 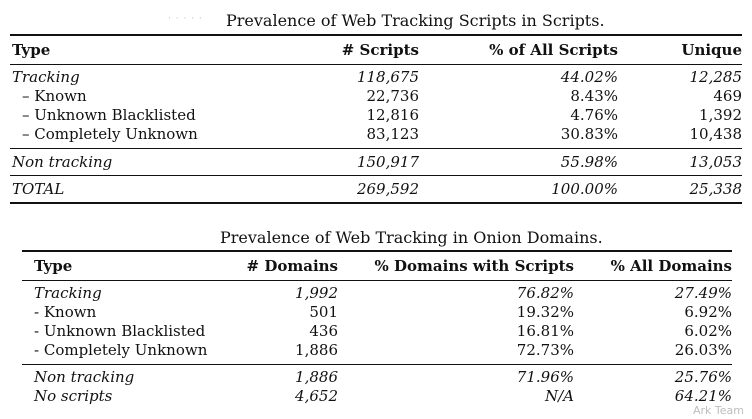 What do you see at coordinates (73, 396) in the screenshot?
I see `cell: No scripts` at bounding box center [73, 396].